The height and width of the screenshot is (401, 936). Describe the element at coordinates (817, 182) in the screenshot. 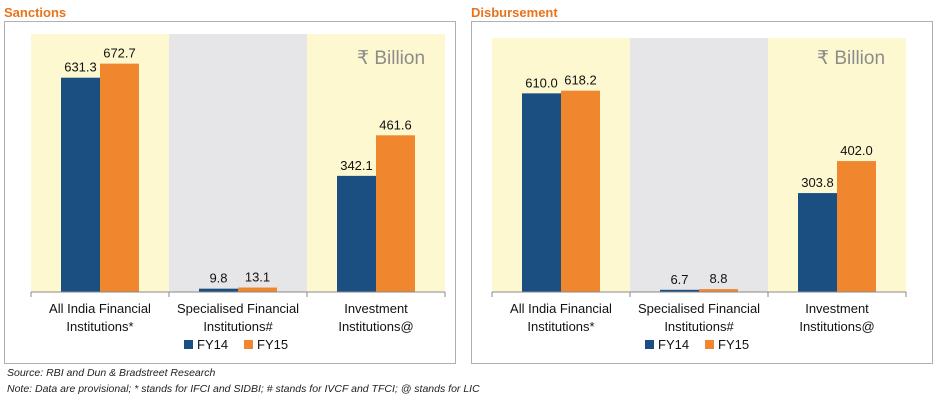

I see `data-label-fy14-3: 303.8` at that location.